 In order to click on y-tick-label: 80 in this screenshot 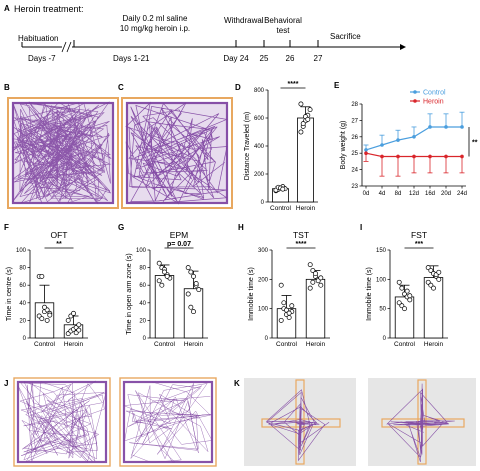, I will do `click(22, 269)`.